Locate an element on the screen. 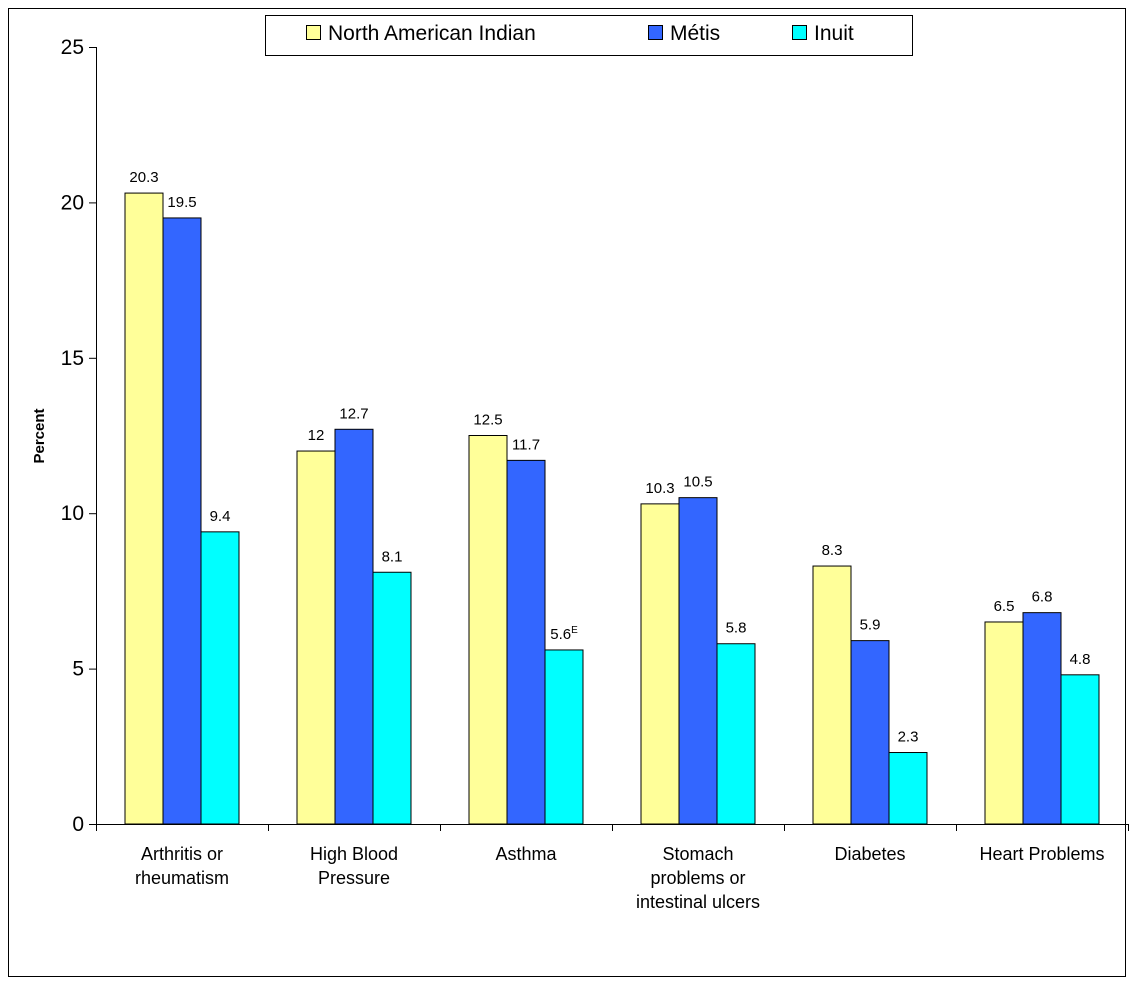  y-tick-label: 5 is located at coordinates (78, 669).